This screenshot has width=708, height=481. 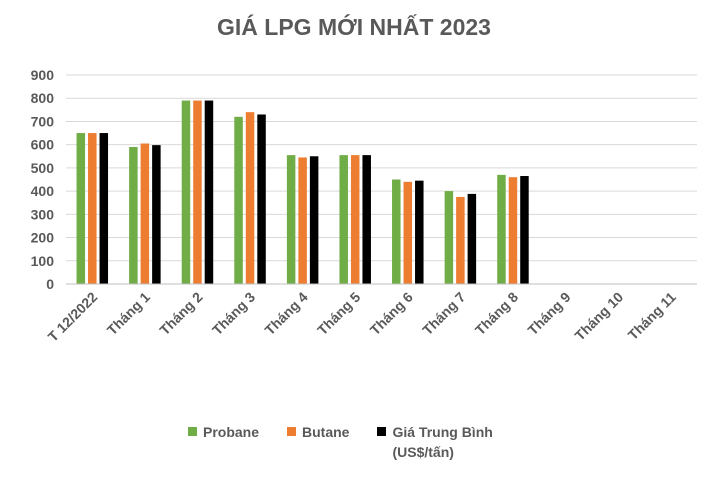 What do you see at coordinates (43, 98) in the screenshot?
I see `y-tick-label: 800` at bounding box center [43, 98].